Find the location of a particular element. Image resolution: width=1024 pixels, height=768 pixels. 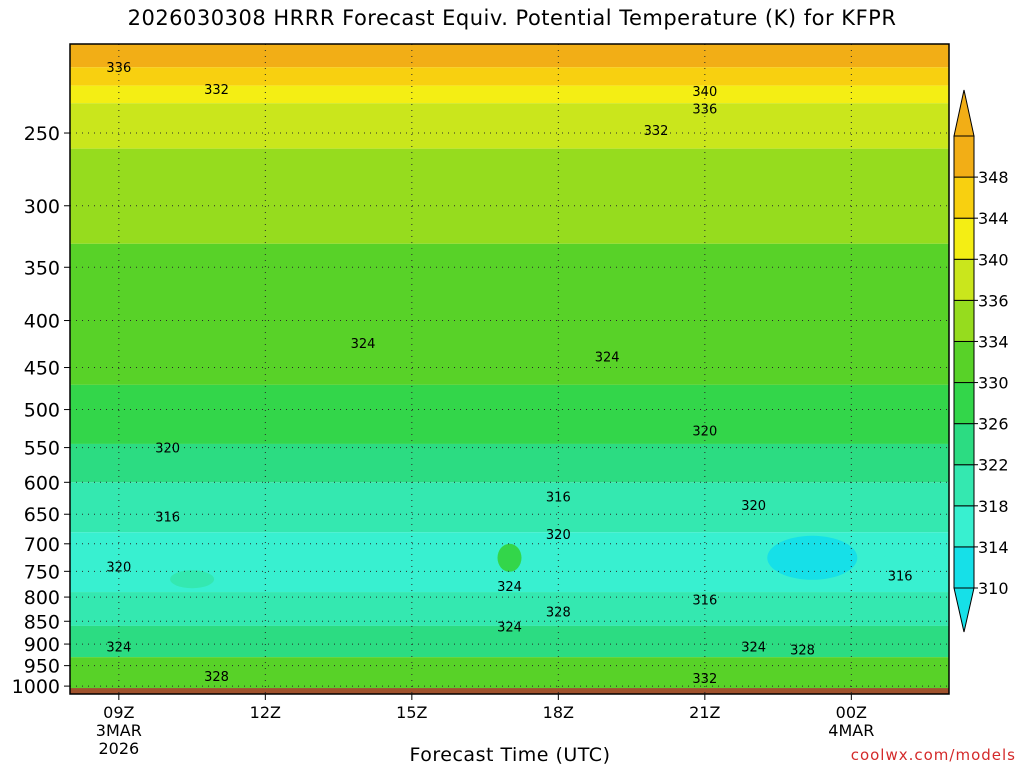

colorbar-label: 314 is located at coordinates (993, 547).